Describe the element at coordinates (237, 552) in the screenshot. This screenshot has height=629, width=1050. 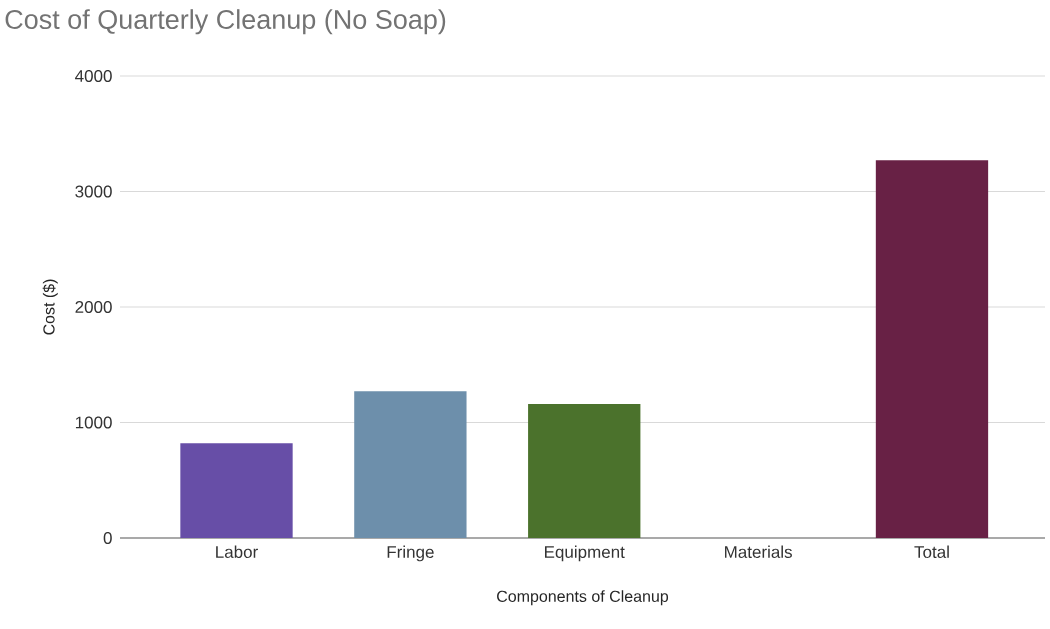
I see `x-tick-label: Labor` at that location.